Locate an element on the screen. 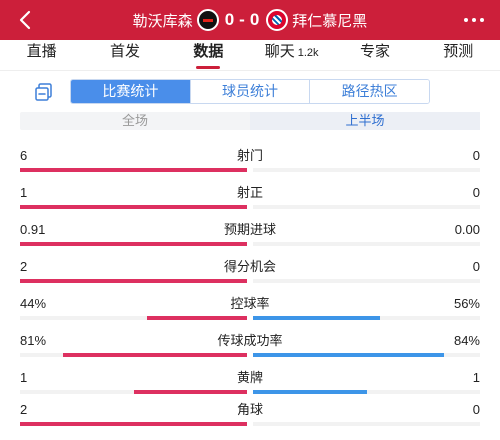  stat-label: 射门 is located at coordinates (249, 155).